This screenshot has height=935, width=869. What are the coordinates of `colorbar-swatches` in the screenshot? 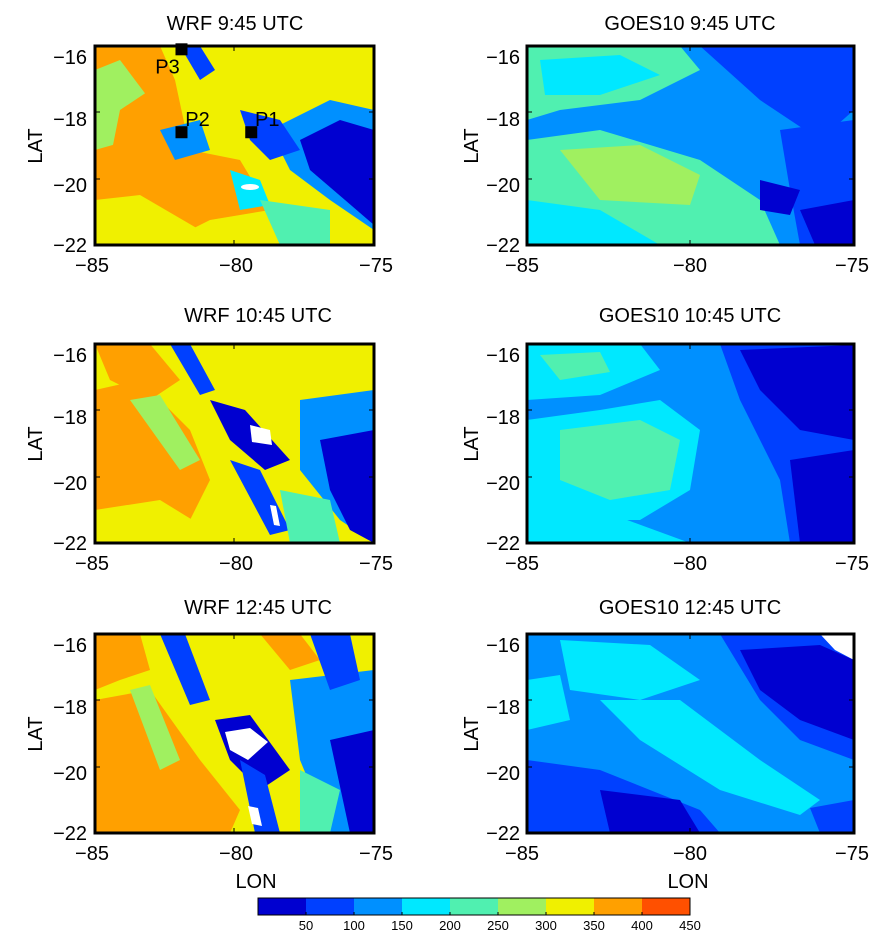 It's located at (474, 906).